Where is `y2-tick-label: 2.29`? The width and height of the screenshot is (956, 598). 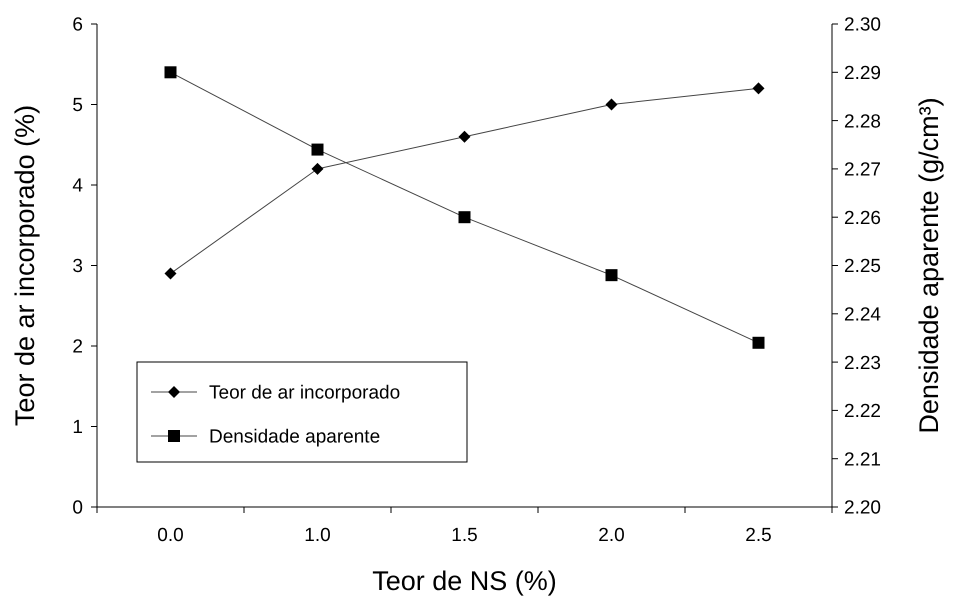 y2-tick-label: 2.29 is located at coordinates (862, 73).